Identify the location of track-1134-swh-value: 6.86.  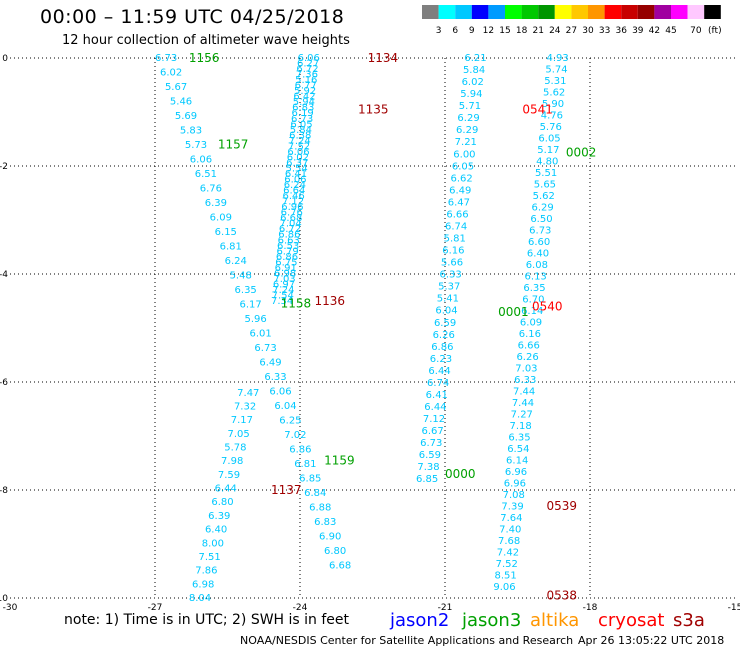
(287, 257).